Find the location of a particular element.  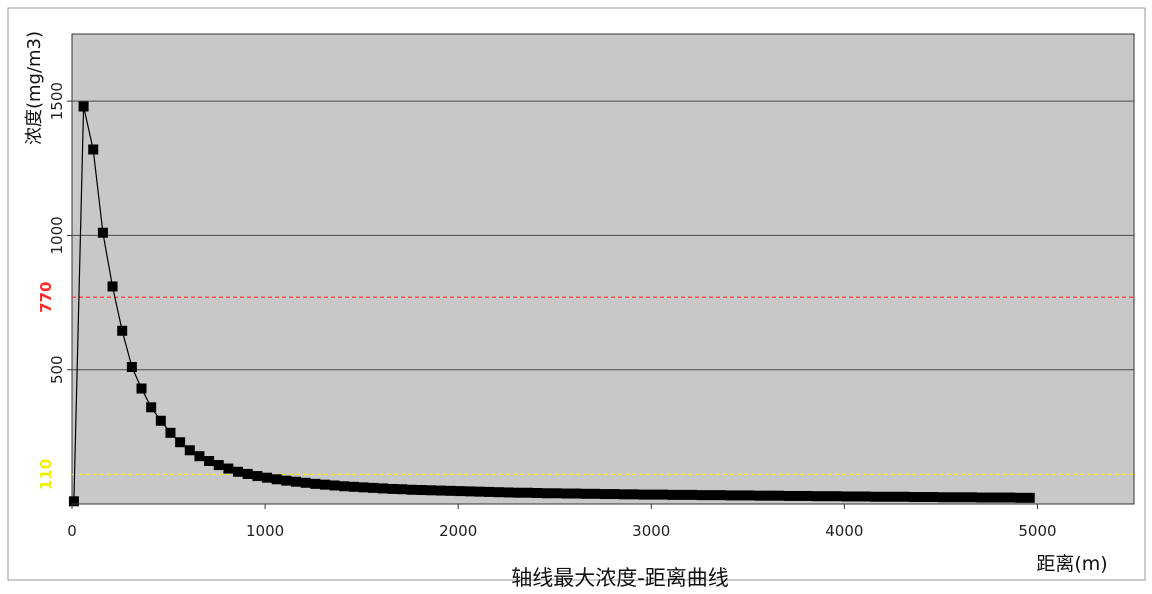

y-tick-label-1000: 1000 is located at coordinates (57, 235).